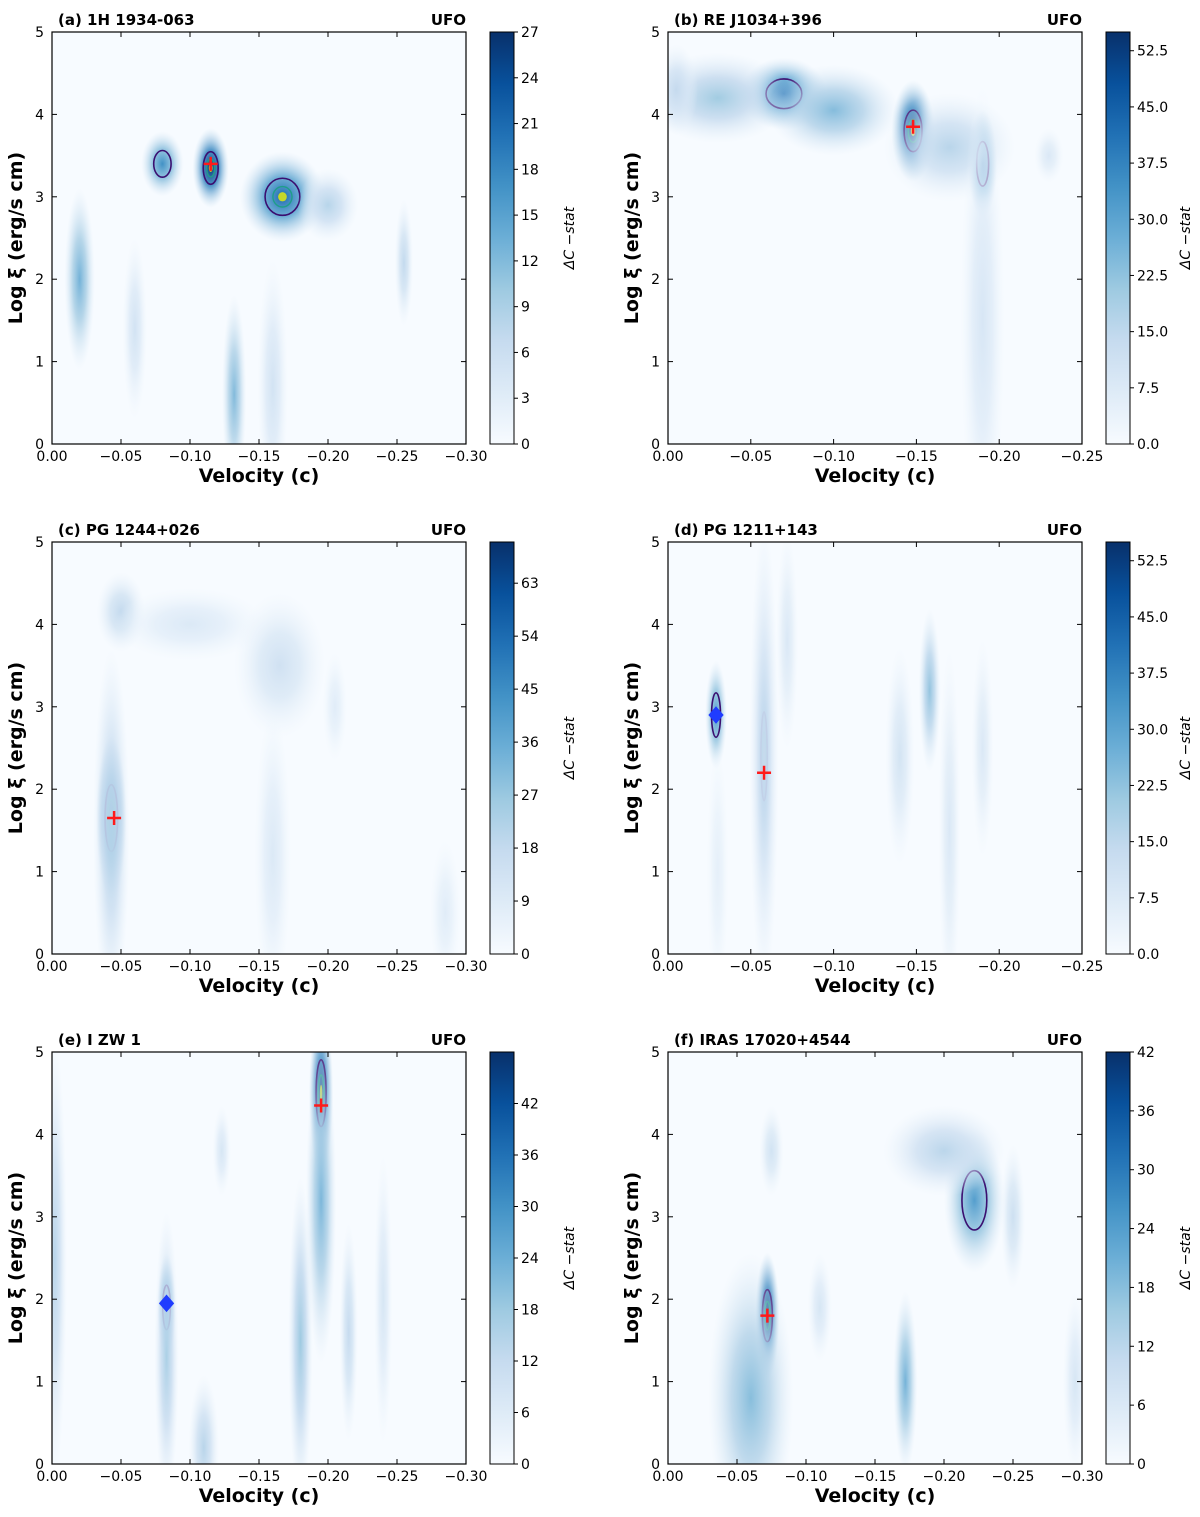 The width and height of the screenshot is (1200, 1517). I want to click on colorbar-tick-label: 22.5, so click(1152, 786).